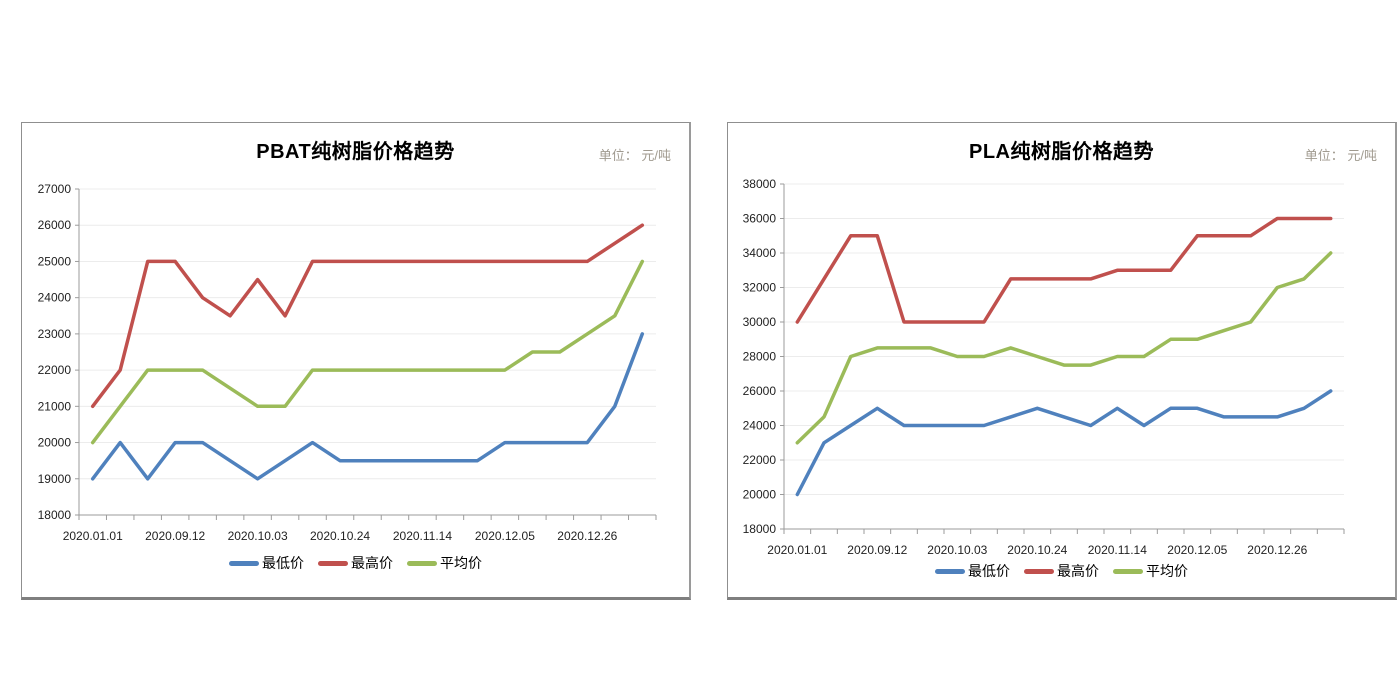  Describe the element at coordinates (355, 152) in the screenshot. I see `chart-title: PBAT纯树脂价格趋势` at that location.